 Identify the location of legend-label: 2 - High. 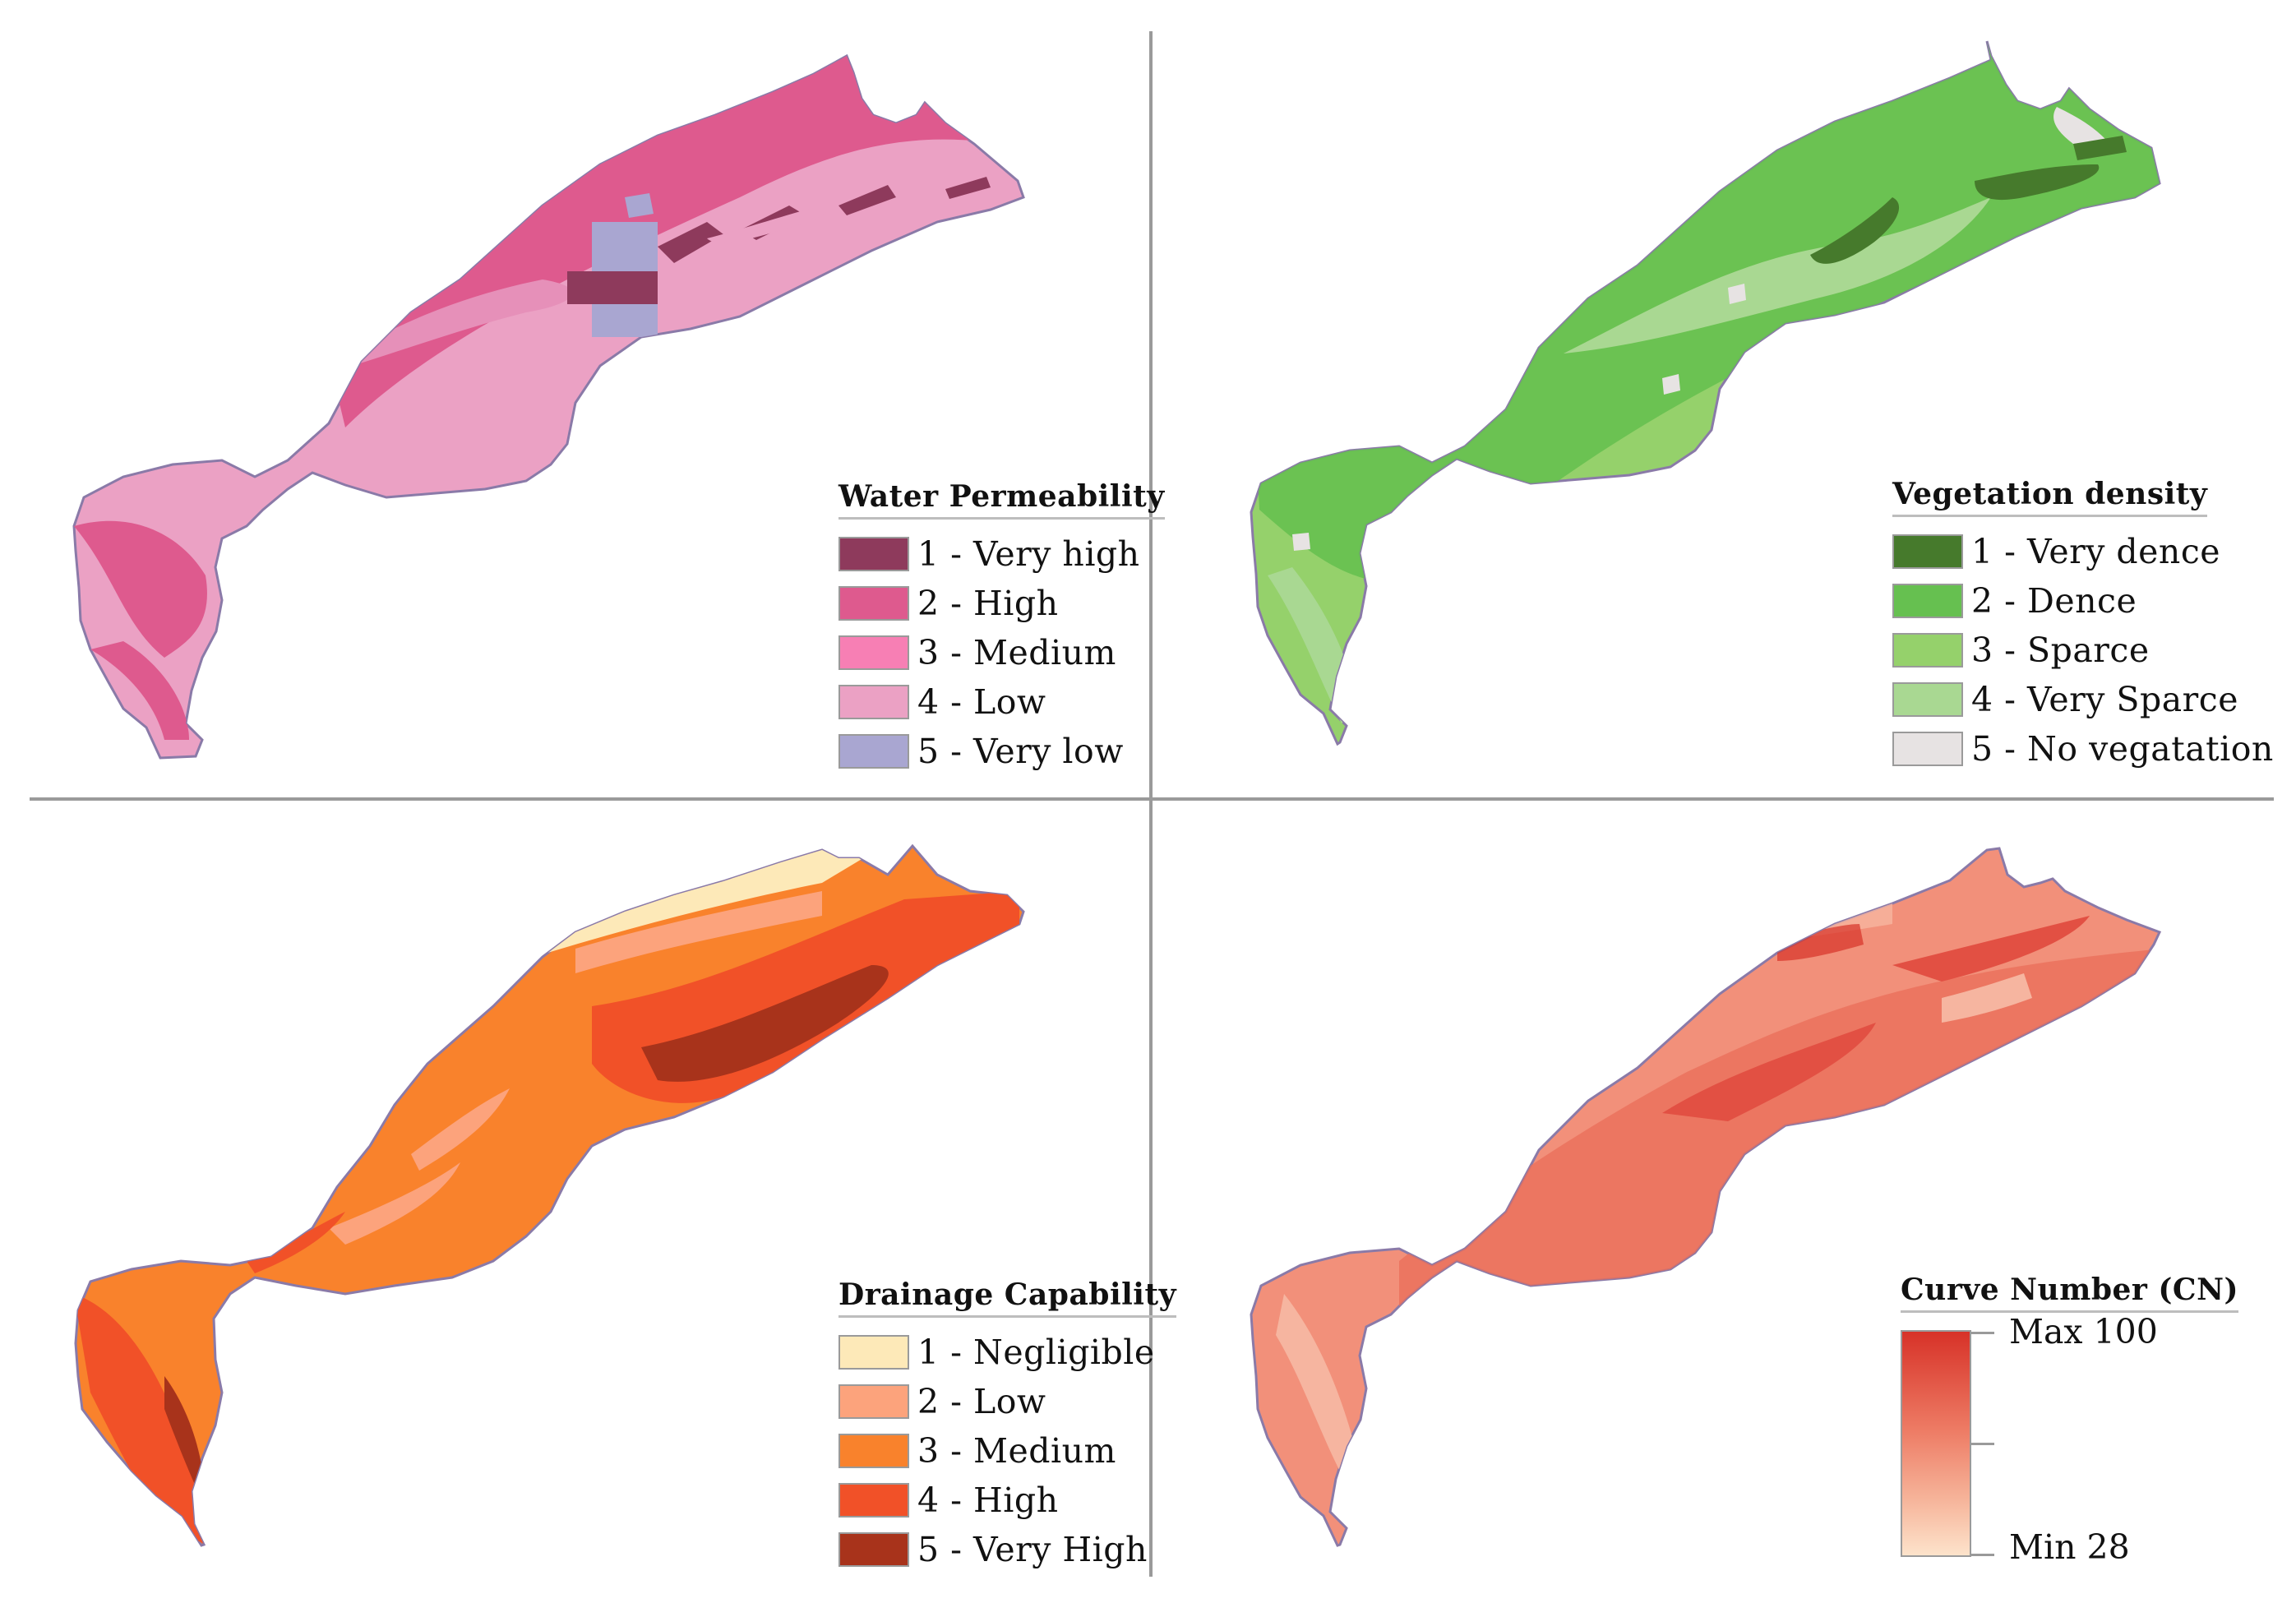
(988, 603).